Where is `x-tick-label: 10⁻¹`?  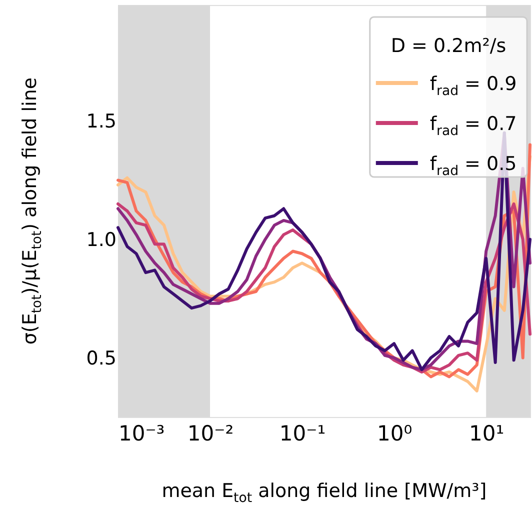
x-tick-label: 10⁻¹ is located at coordinates (302, 434).